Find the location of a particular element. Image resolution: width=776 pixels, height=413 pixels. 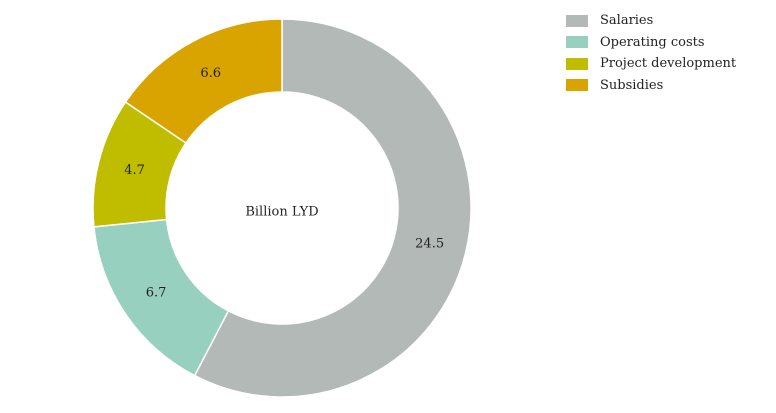

legend-item-operating-costs: Operating costs is located at coordinates (651, 43).